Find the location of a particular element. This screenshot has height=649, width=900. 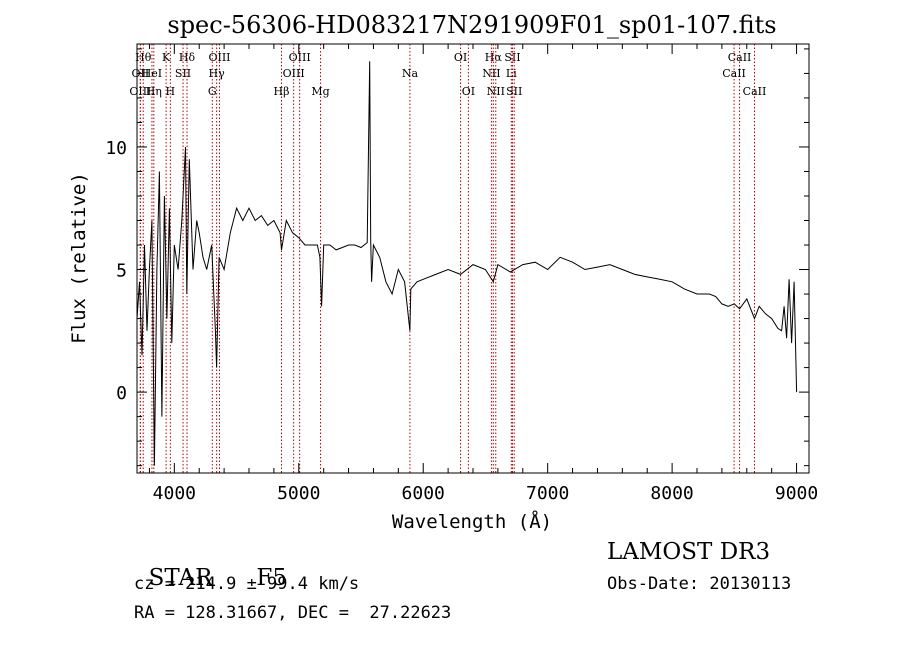

x-tick-label: 6000 is located at coordinates (423, 493).